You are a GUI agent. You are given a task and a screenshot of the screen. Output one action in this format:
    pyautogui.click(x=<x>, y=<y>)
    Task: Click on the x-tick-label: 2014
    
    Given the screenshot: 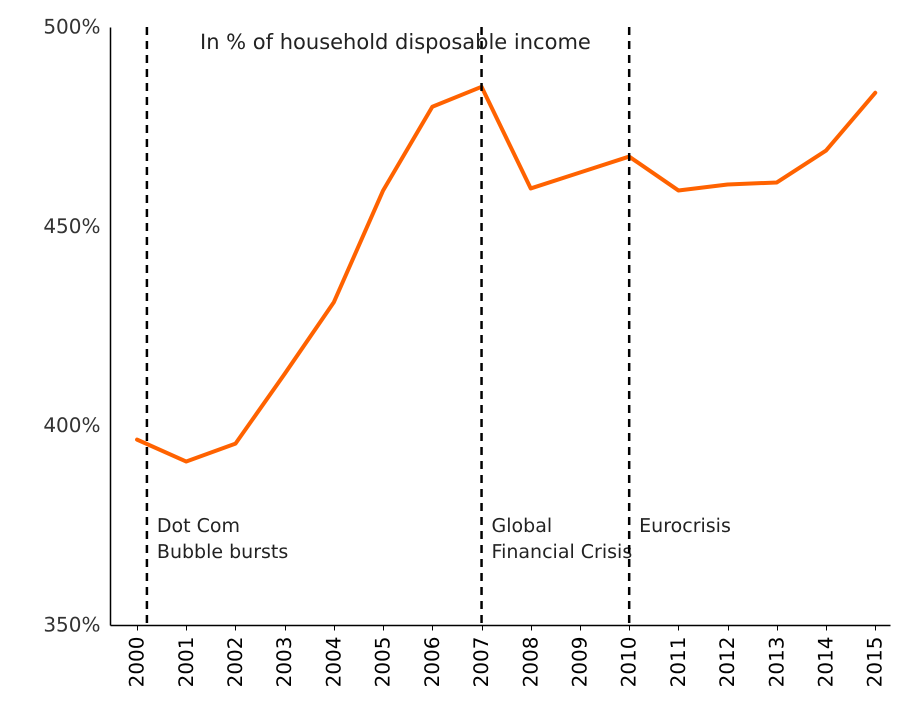 What is the action you would take?
    pyautogui.click(x=826, y=662)
    